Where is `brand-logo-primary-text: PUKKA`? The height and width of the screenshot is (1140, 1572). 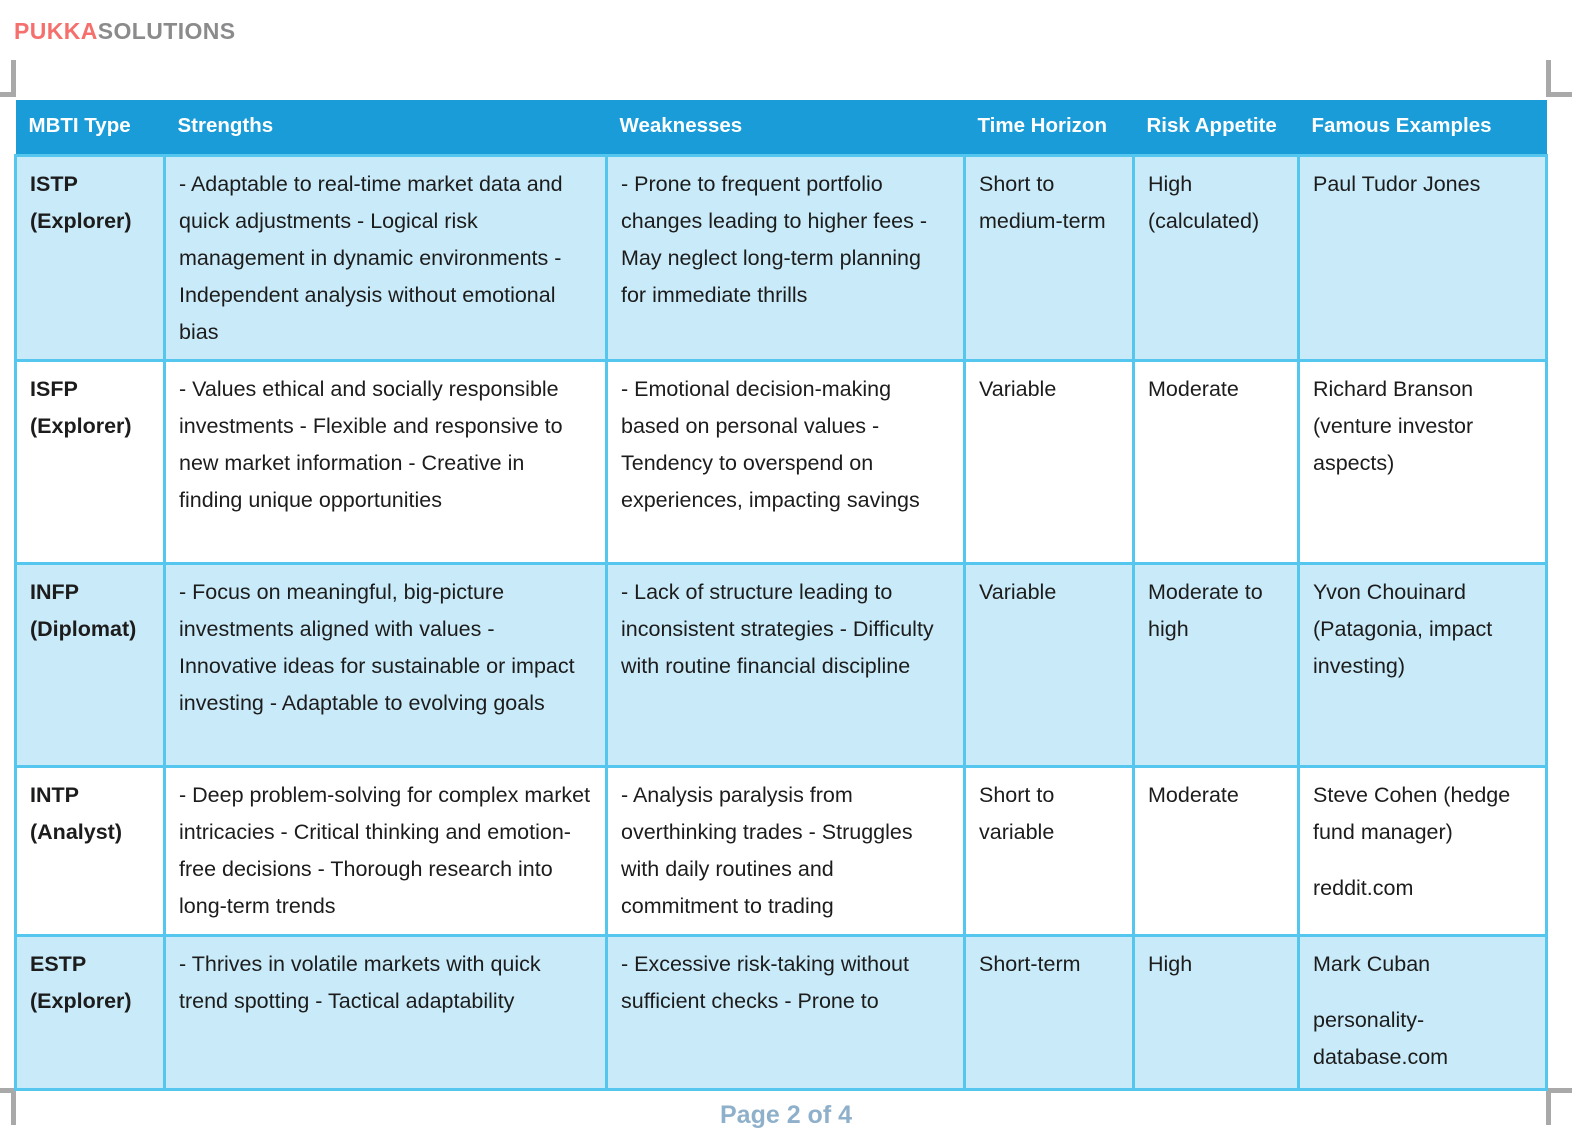
brand-logo-primary-text: PUKKA is located at coordinates (56, 31).